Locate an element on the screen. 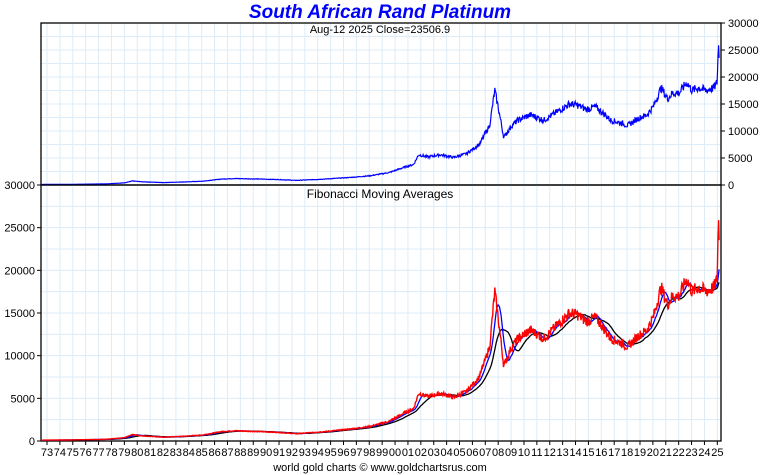 This screenshot has width=760, height=475. x-tick-label: 23 is located at coordinates (691, 453).